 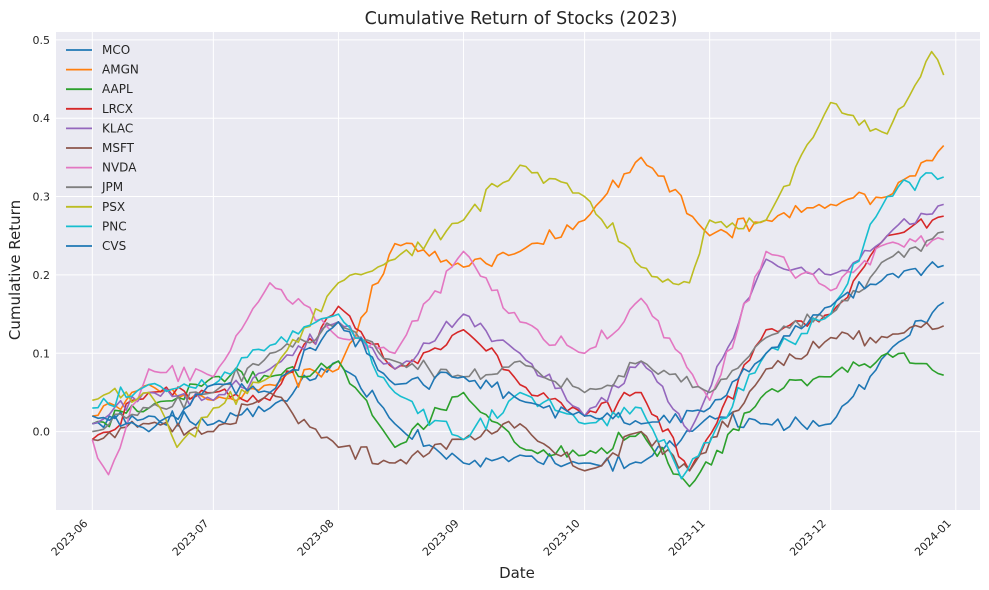 What do you see at coordinates (42, 432) in the screenshot?
I see `y-tick-label: 0.0` at bounding box center [42, 432].